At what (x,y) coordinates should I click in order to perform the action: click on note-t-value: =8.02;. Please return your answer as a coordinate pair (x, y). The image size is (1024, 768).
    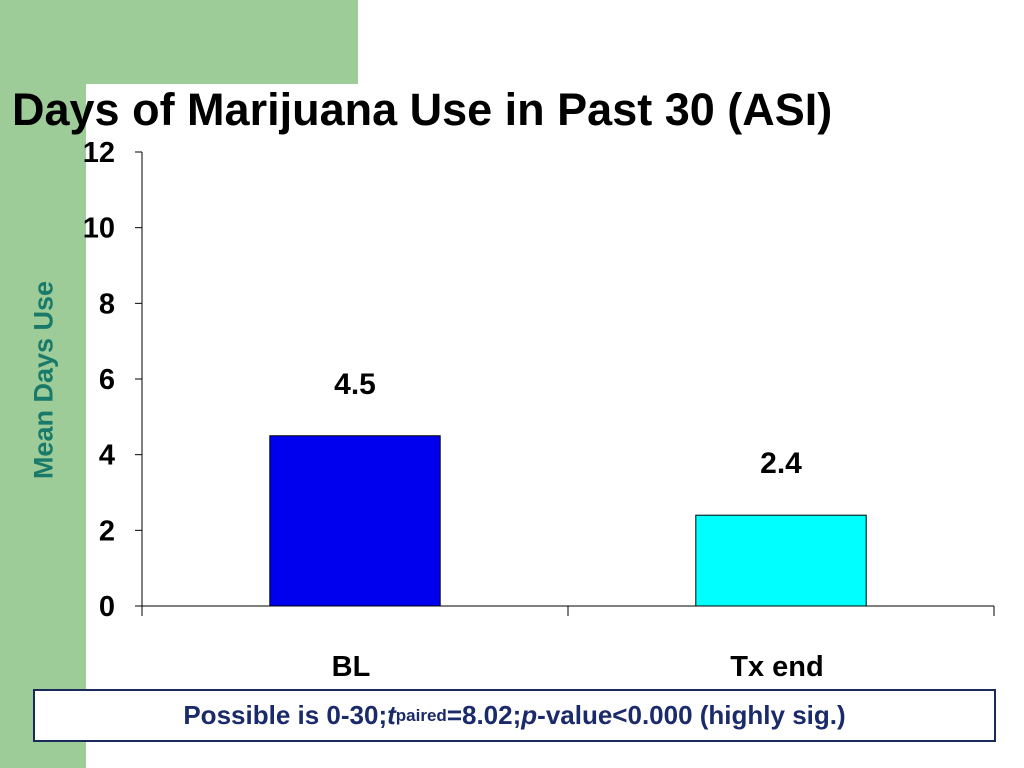
    Looking at the image, I should click on (484, 715).